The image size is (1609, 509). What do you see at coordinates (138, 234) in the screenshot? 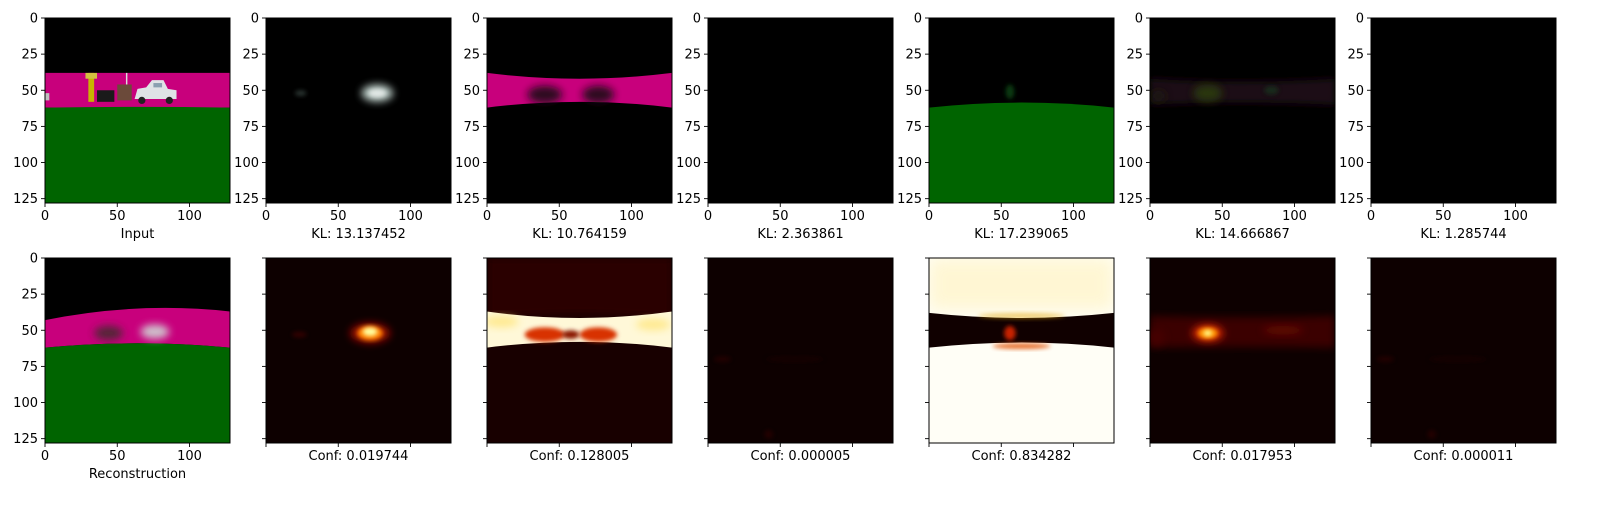
I see `panel-caption: Input` at bounding box center [138, 234].